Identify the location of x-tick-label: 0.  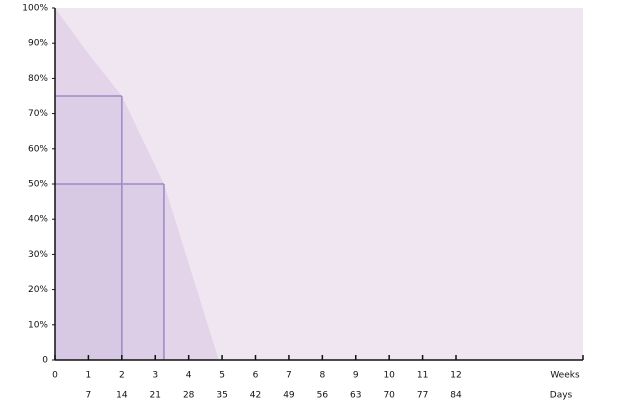
(55, 376).